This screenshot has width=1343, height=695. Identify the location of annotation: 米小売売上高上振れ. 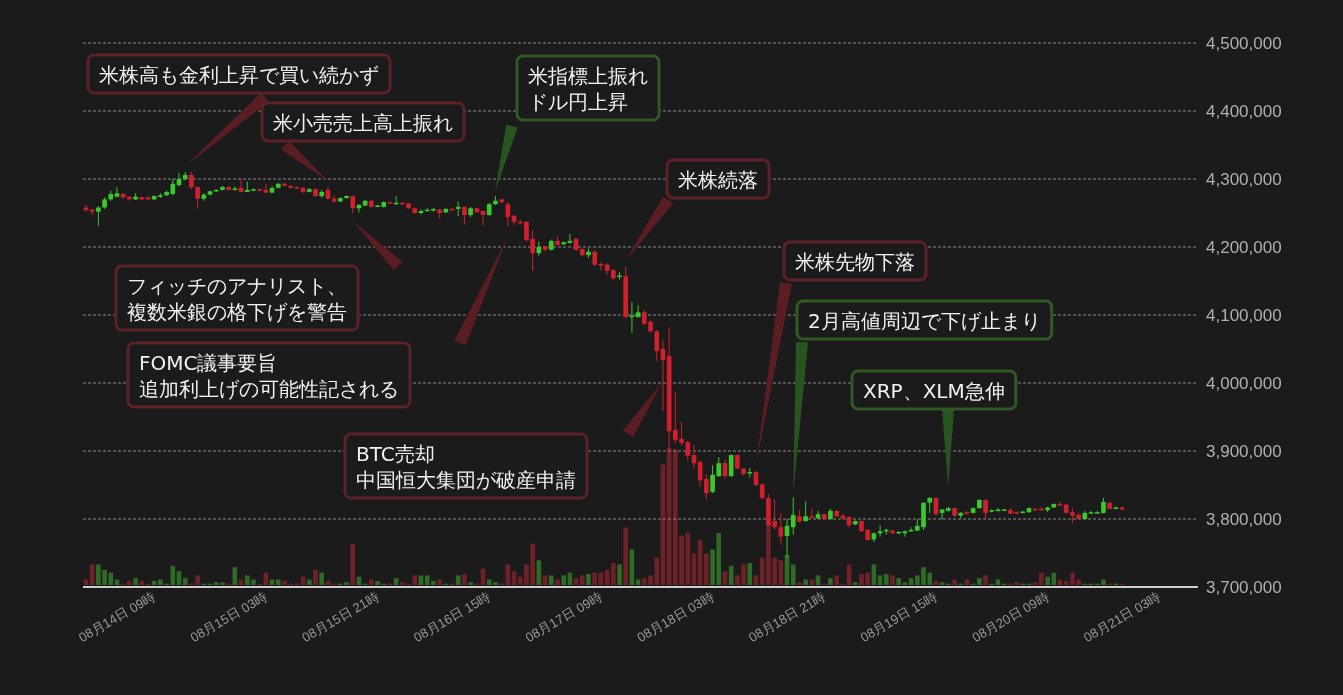
(363, 123).